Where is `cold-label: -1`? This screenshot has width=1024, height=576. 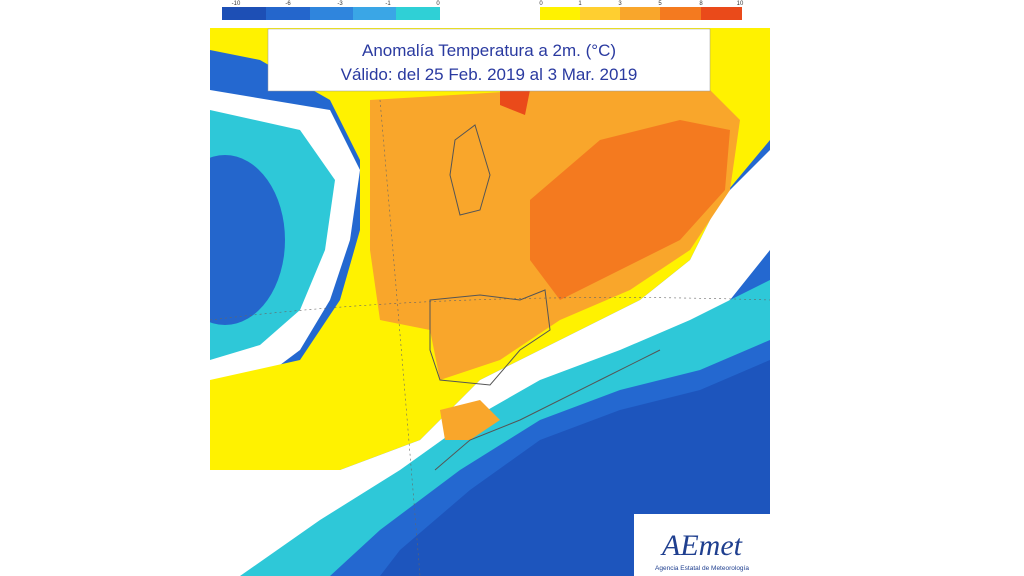
cold-label: -1 is located at coordinates (388, 4).